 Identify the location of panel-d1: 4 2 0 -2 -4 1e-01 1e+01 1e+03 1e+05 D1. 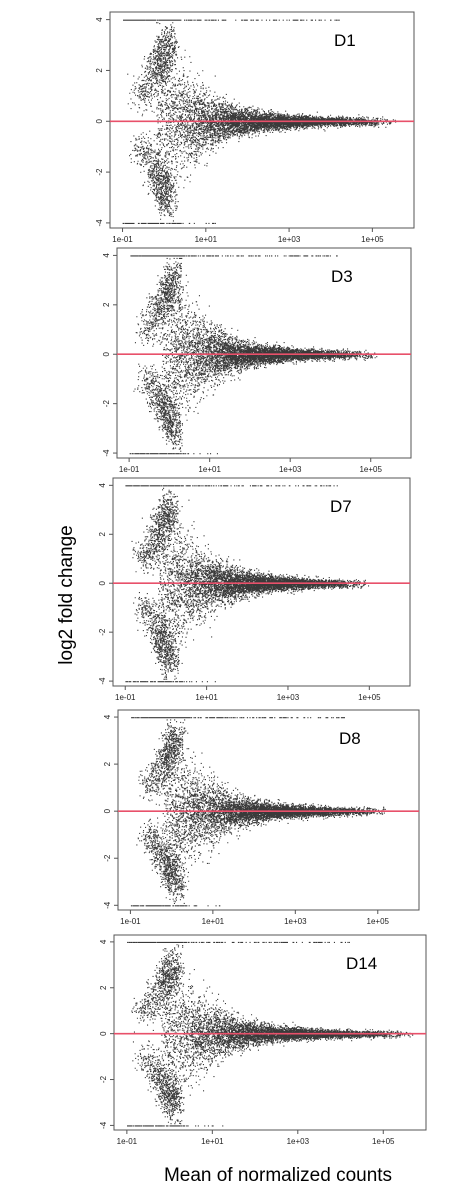
(255, 127).